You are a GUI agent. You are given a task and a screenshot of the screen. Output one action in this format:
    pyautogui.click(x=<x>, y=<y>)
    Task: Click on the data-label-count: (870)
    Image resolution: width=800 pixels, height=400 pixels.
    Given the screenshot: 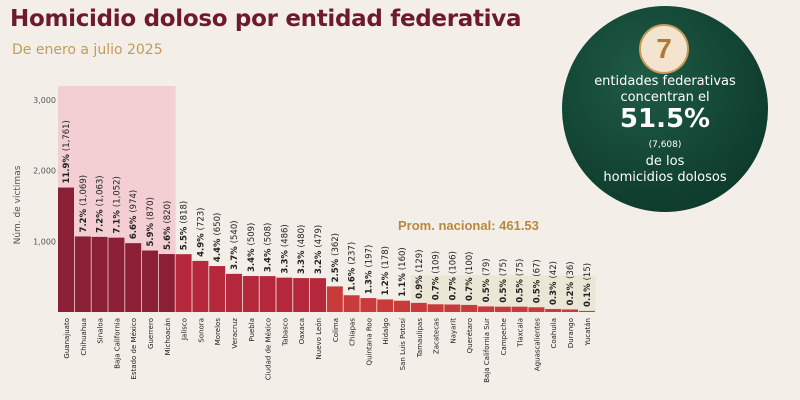 What is the action you would take?
    pyautogui.click(x=151, y=208)
    